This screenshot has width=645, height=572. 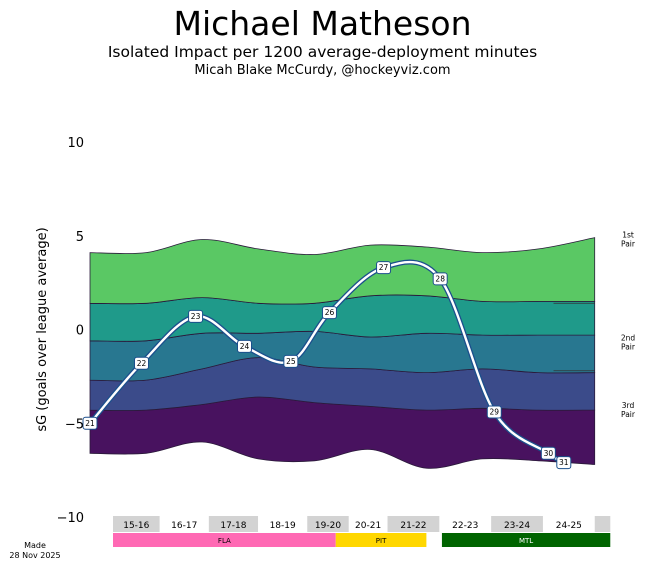 I want to click on team-strip: FLA PIT MTL, so click(x=362, y=540).